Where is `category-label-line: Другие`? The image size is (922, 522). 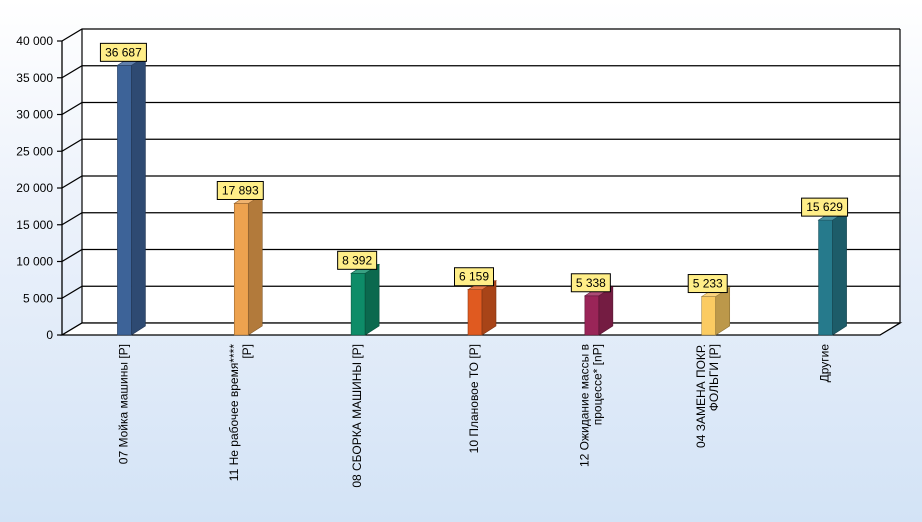
category-label-line: Другие is located at coordinates (825, 363).